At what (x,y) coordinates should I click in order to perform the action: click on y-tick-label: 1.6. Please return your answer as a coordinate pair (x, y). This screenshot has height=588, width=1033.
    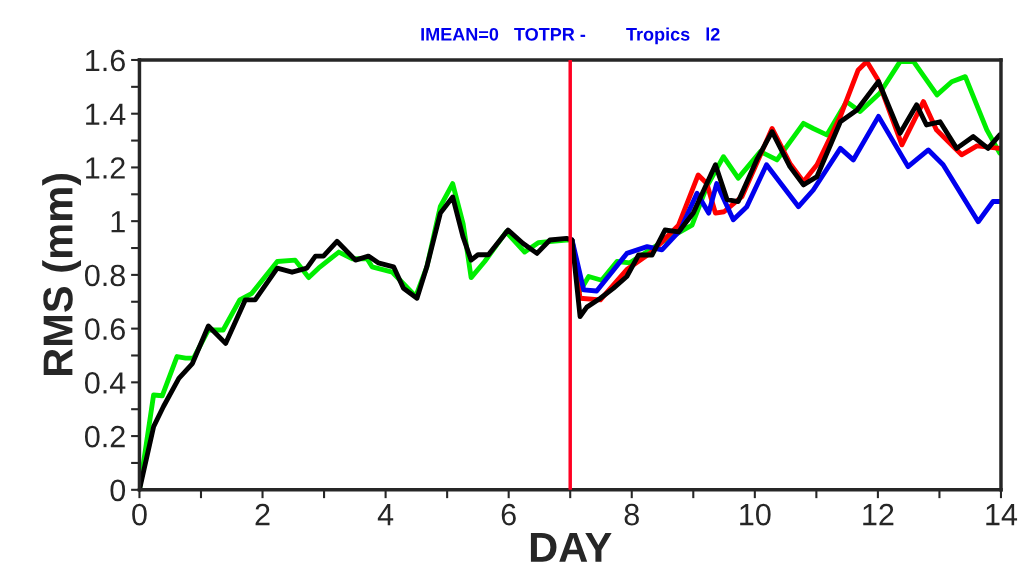
    Looking at the image, I should click on (105, 60).